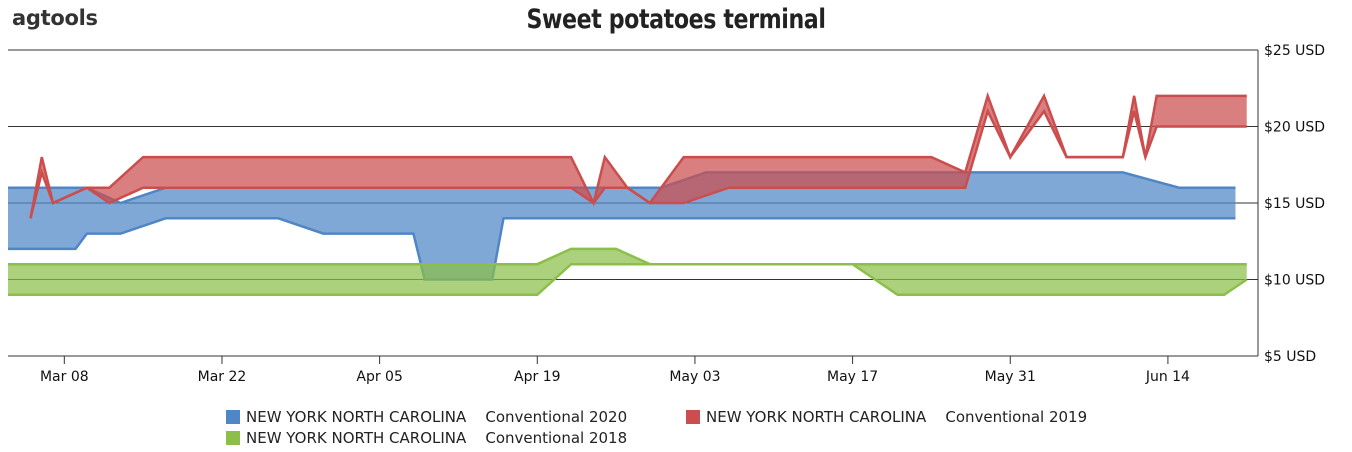  What do you see at coordinates (676, 19) in the screenshot?
I see `chart-title: Sweet potatoes terminal` at bounding box center [676, 19].